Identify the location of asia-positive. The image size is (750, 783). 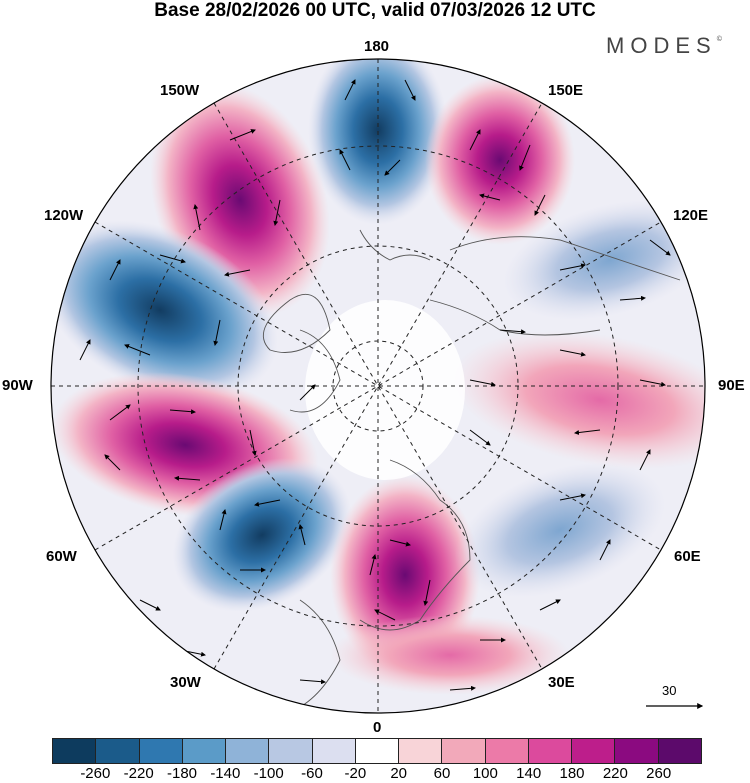
(578, 400).